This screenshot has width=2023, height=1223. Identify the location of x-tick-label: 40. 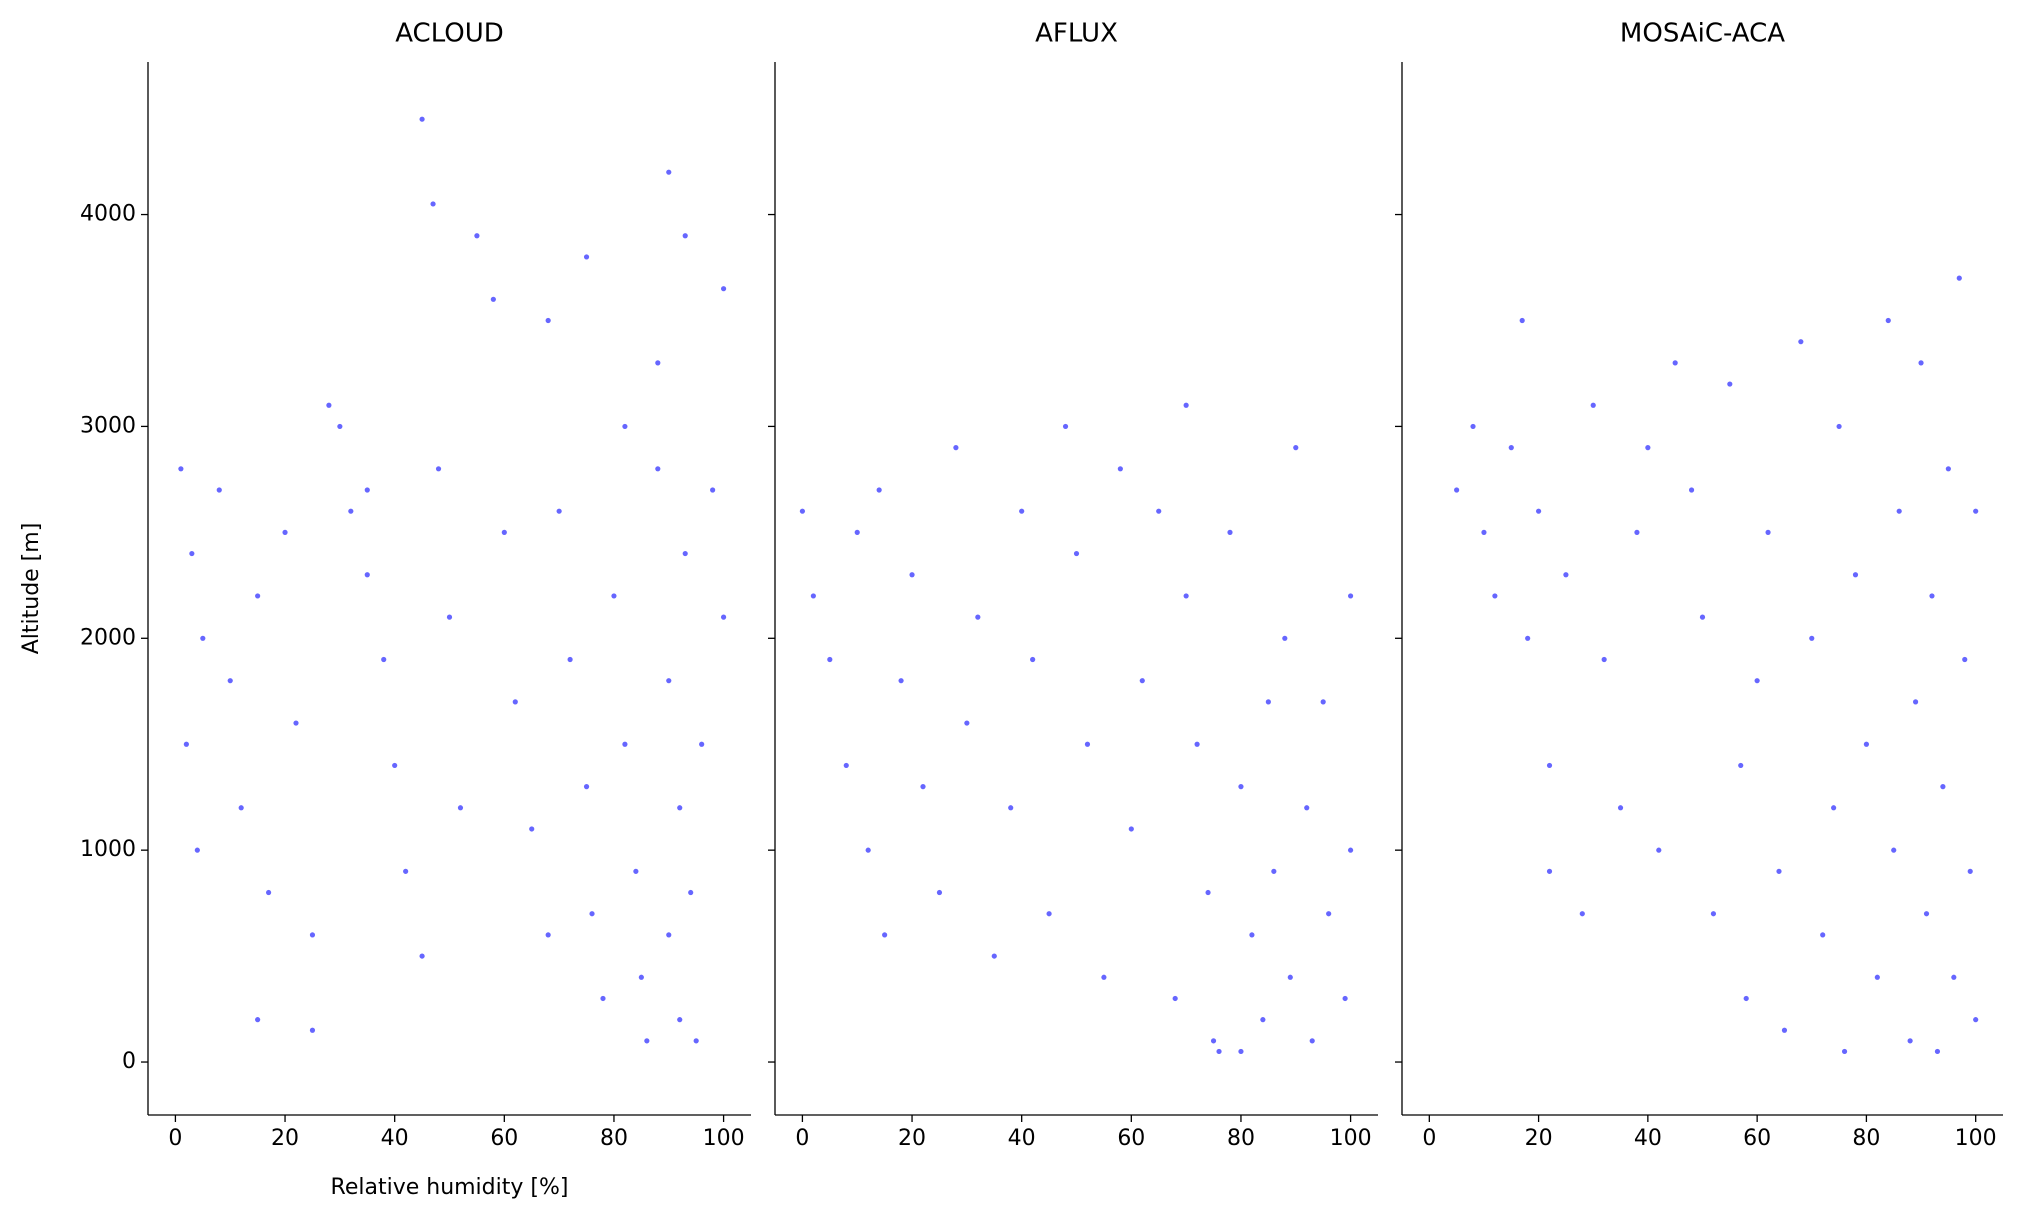
(1022, 1138).